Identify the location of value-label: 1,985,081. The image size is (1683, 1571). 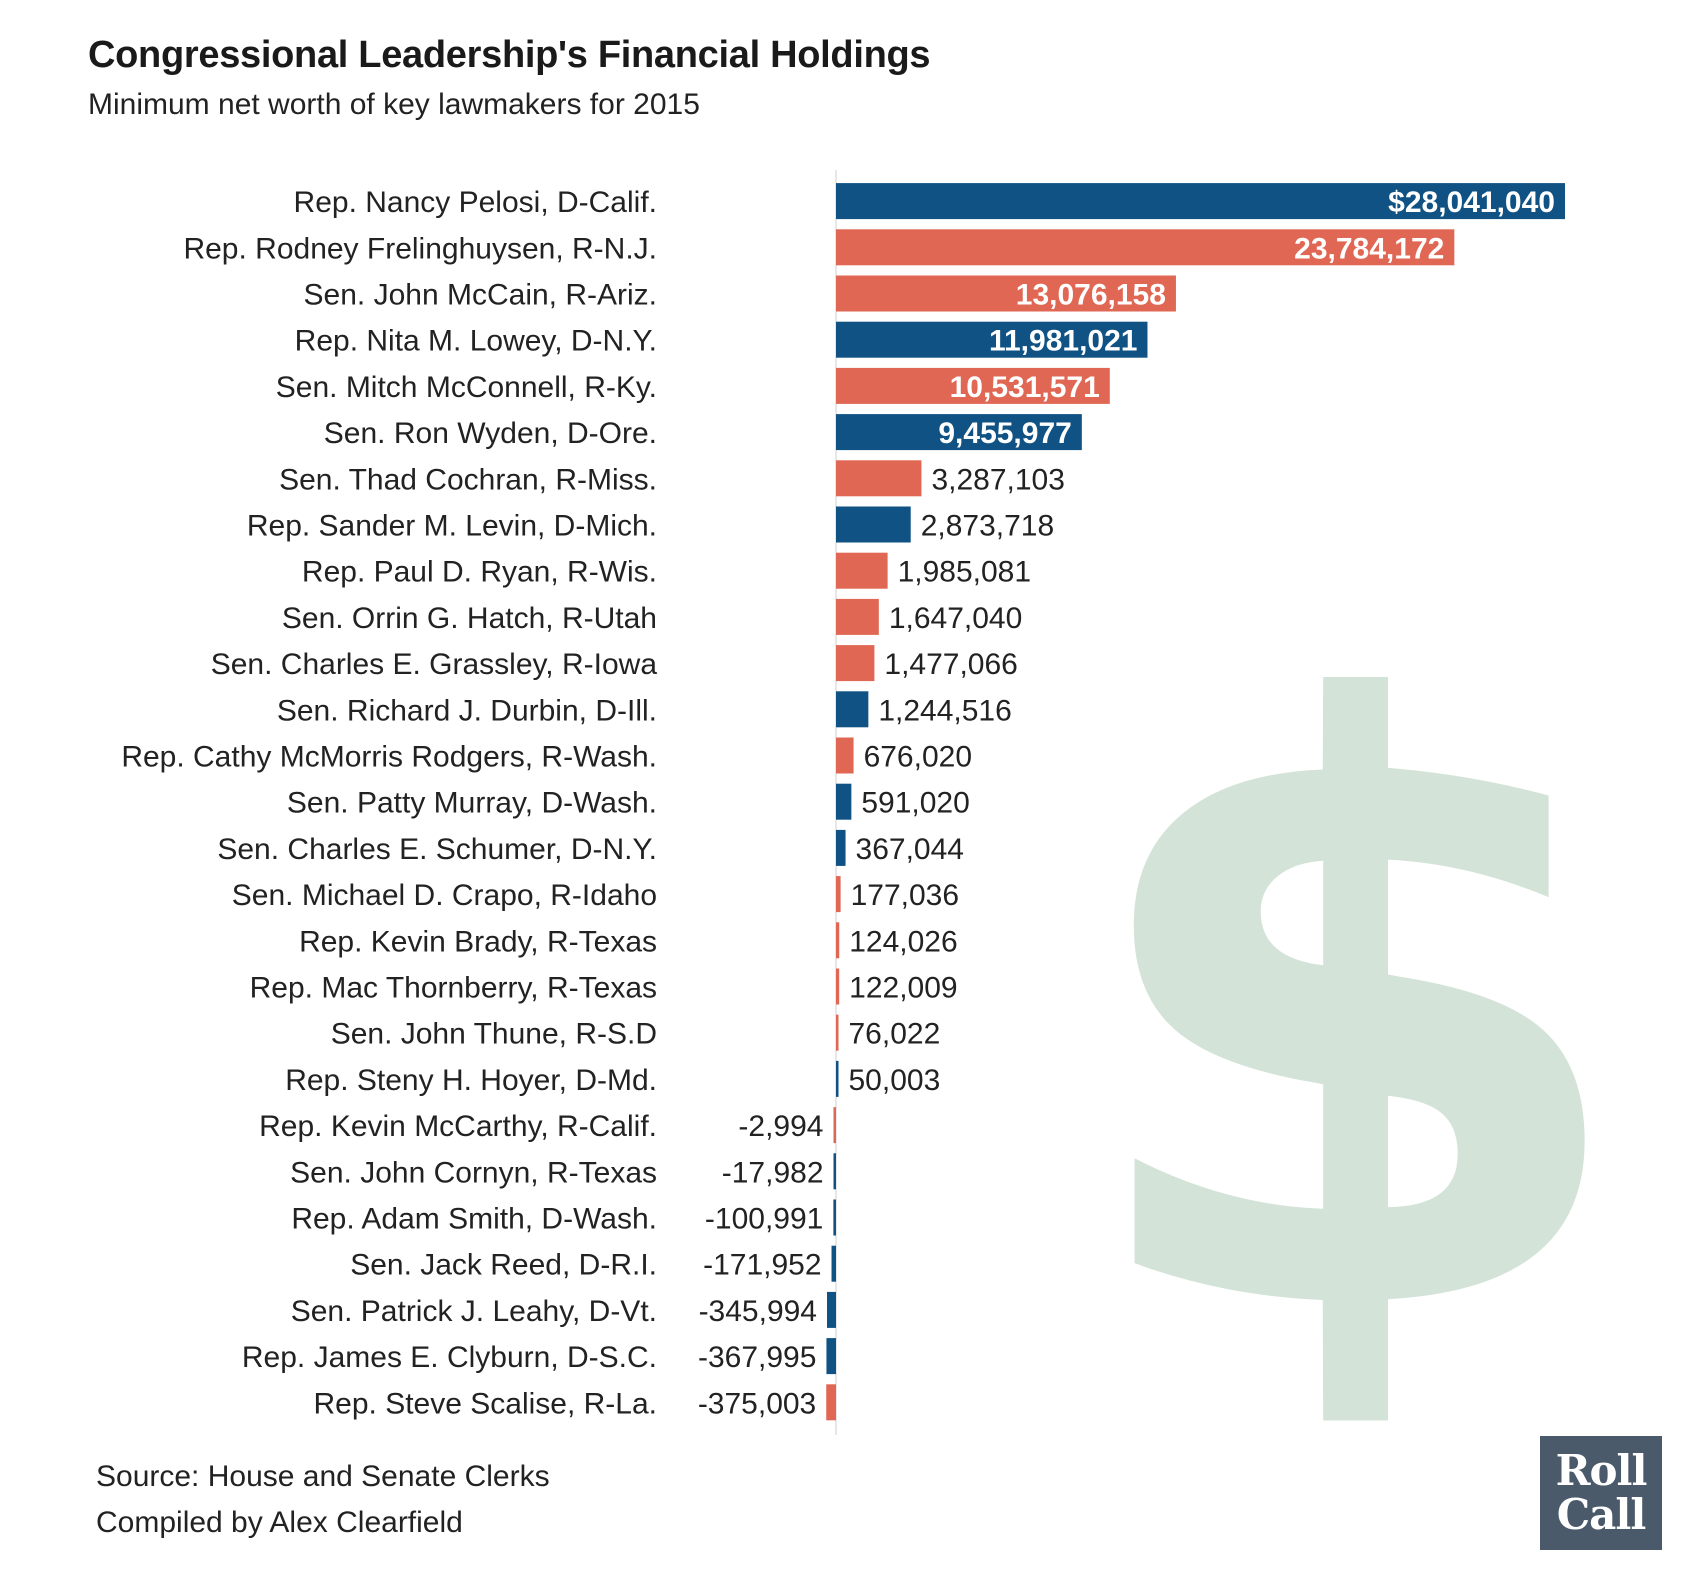
(964, 572).